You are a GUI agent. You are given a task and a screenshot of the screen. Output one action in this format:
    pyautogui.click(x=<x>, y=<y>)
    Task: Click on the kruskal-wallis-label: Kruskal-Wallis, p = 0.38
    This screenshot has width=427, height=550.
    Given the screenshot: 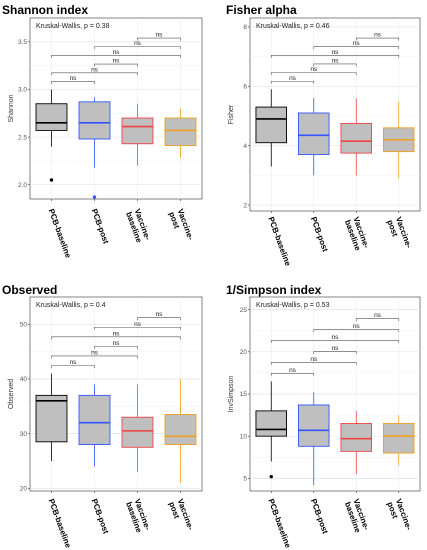 What is the action you would take?
    pyautogui.click(x=73, y=26)
    